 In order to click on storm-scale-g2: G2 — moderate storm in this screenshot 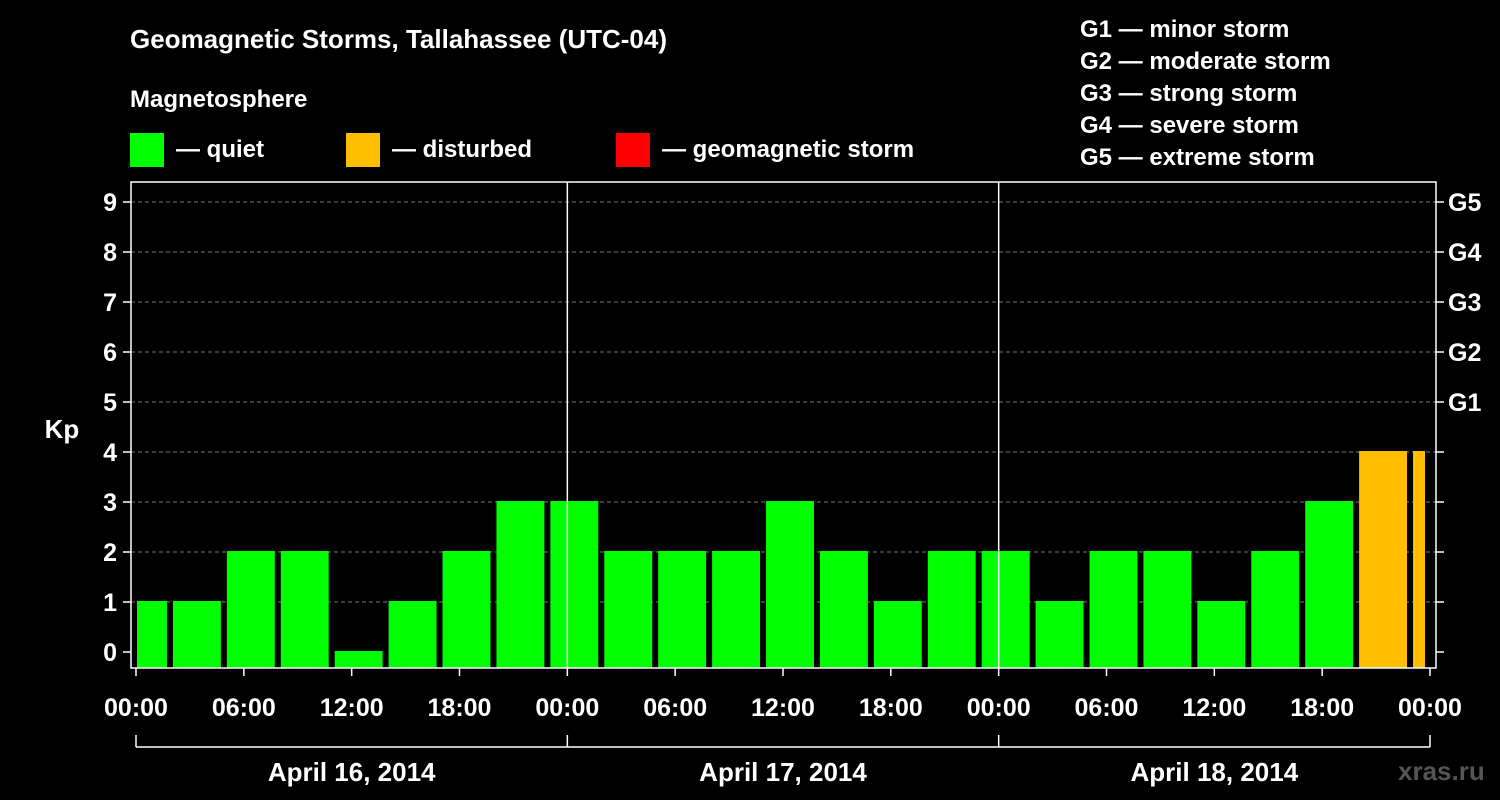, I will do `click(1205, 61)`.